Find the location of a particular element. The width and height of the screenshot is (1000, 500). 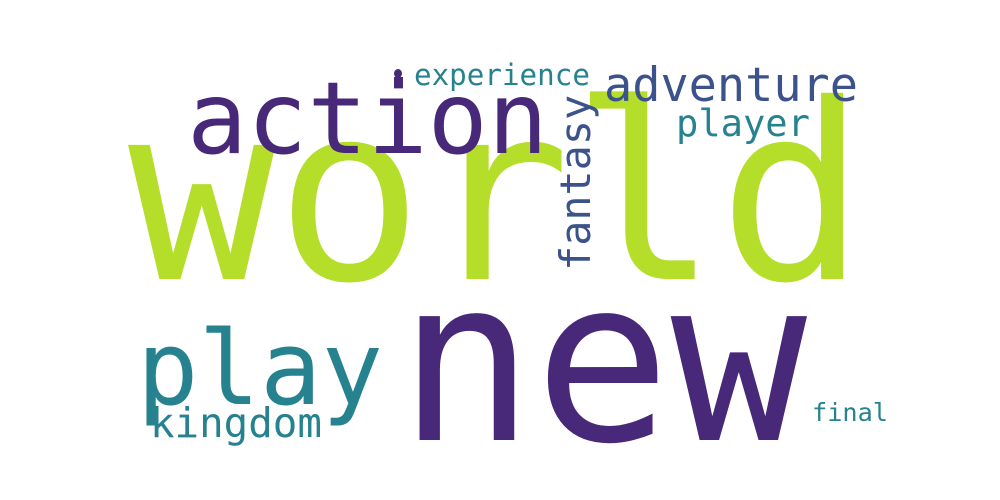

word-adventure: adventure is located at coordinates (731, 86).